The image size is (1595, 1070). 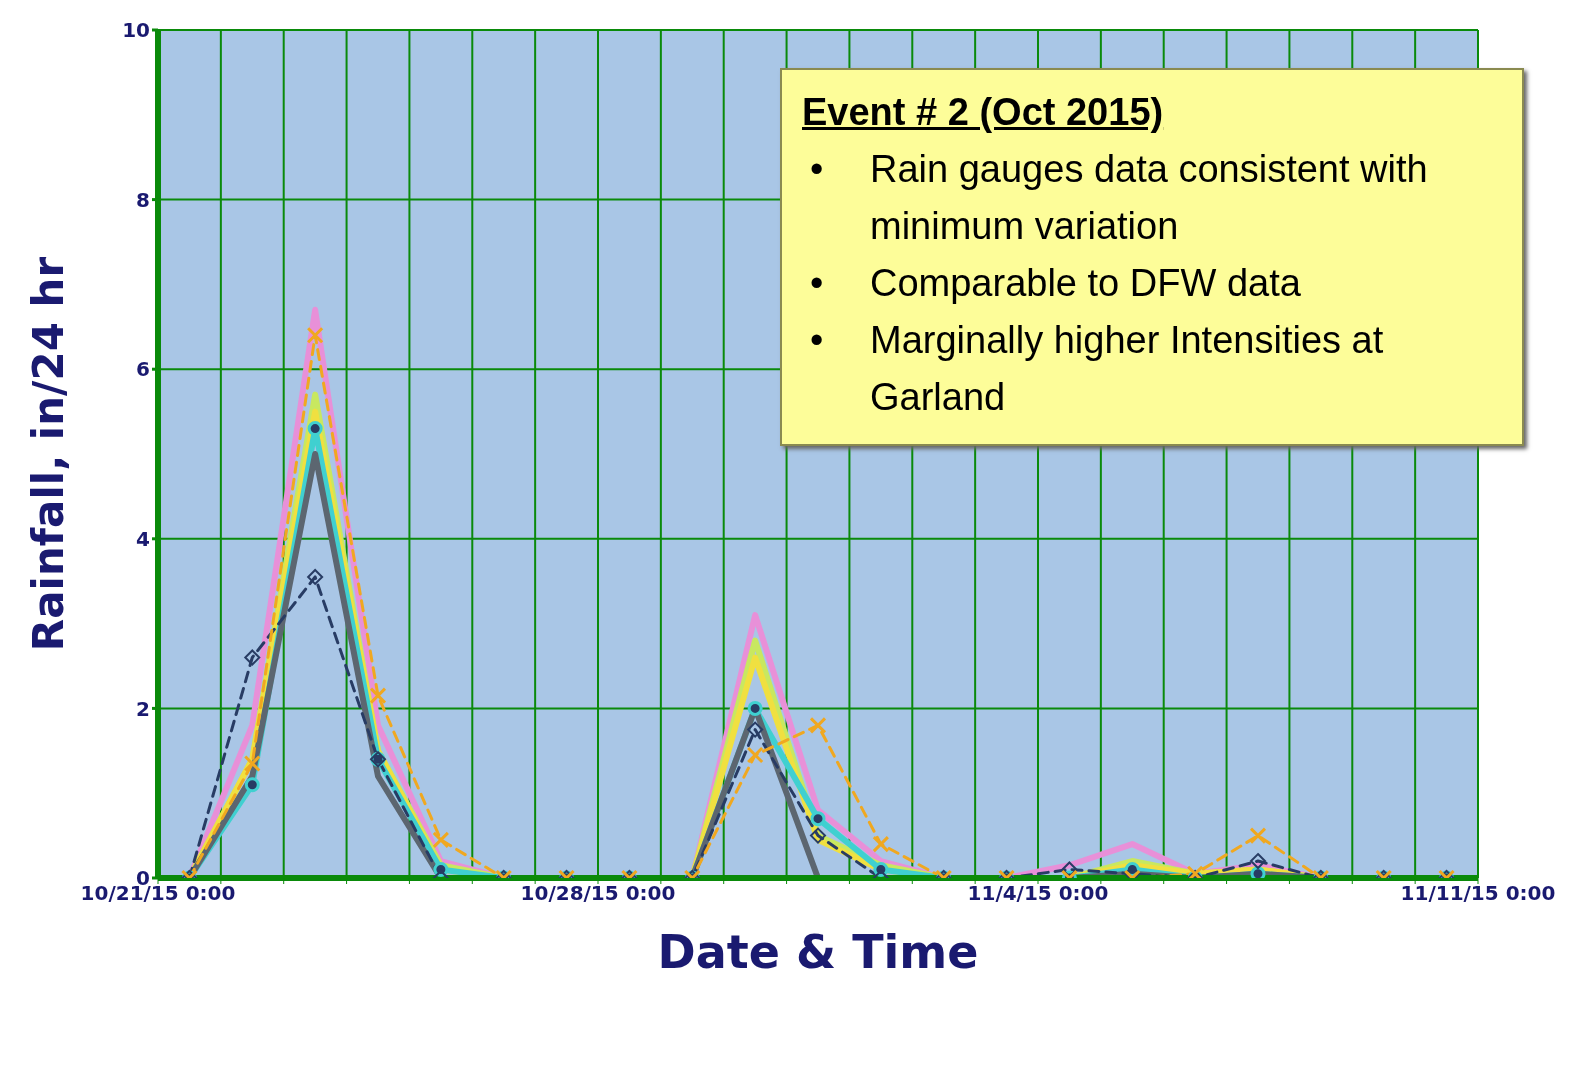 I want to click on y-tick-label: 2, so click(x=143, y=708).